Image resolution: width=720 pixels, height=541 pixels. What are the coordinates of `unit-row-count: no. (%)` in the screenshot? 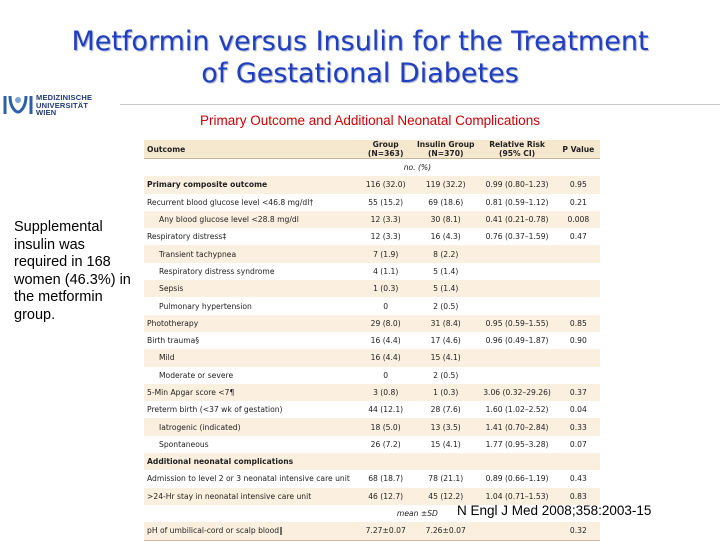 It's located at (372, 167).